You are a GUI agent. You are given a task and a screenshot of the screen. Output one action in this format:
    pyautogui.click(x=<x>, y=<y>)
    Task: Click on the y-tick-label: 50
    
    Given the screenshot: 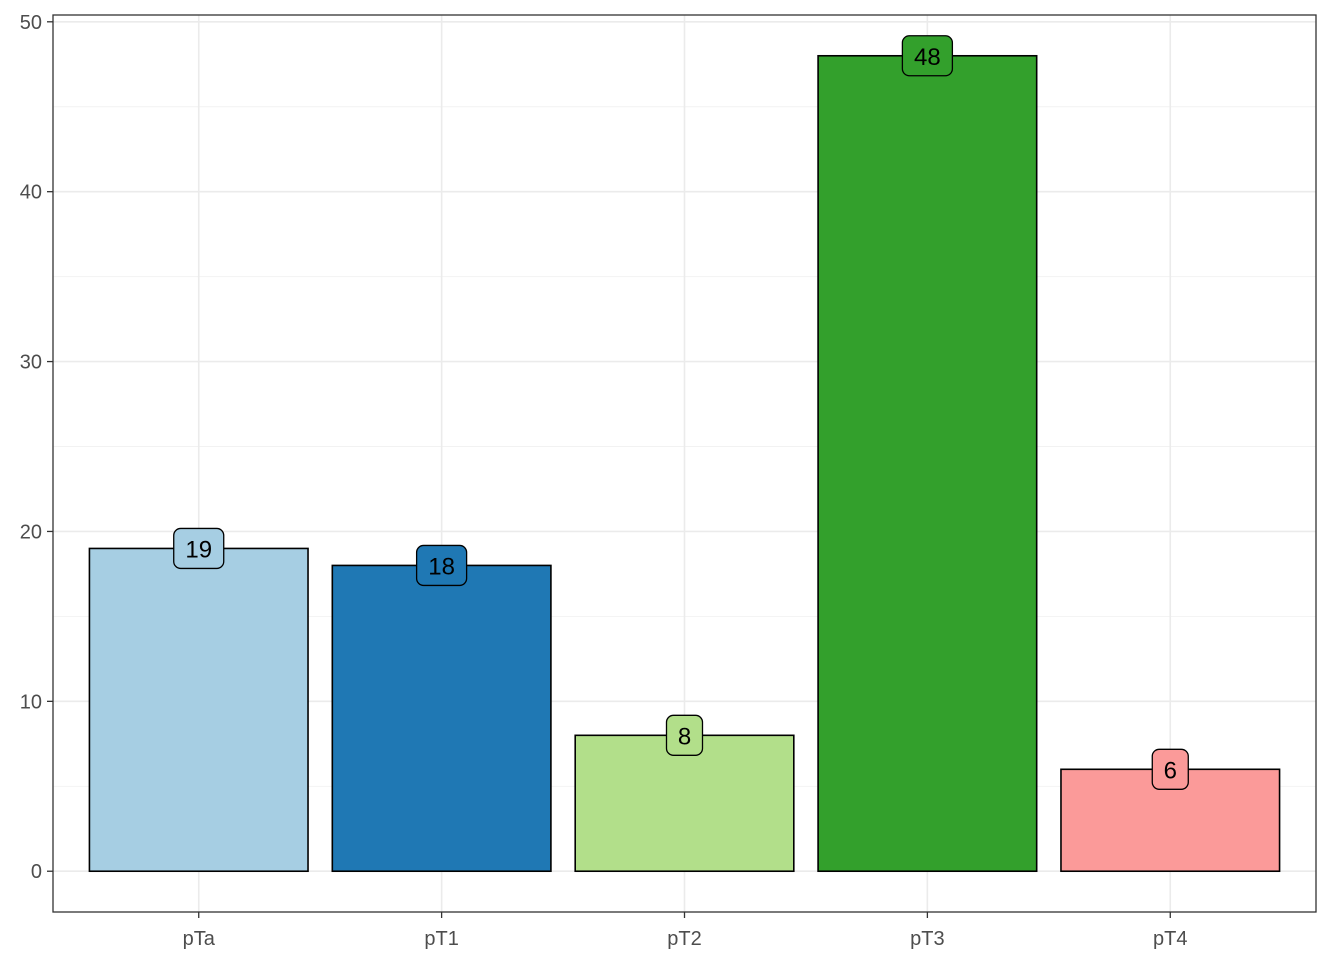 What is the action you would take?
    pyautogui.click(x=31, y=23)
    